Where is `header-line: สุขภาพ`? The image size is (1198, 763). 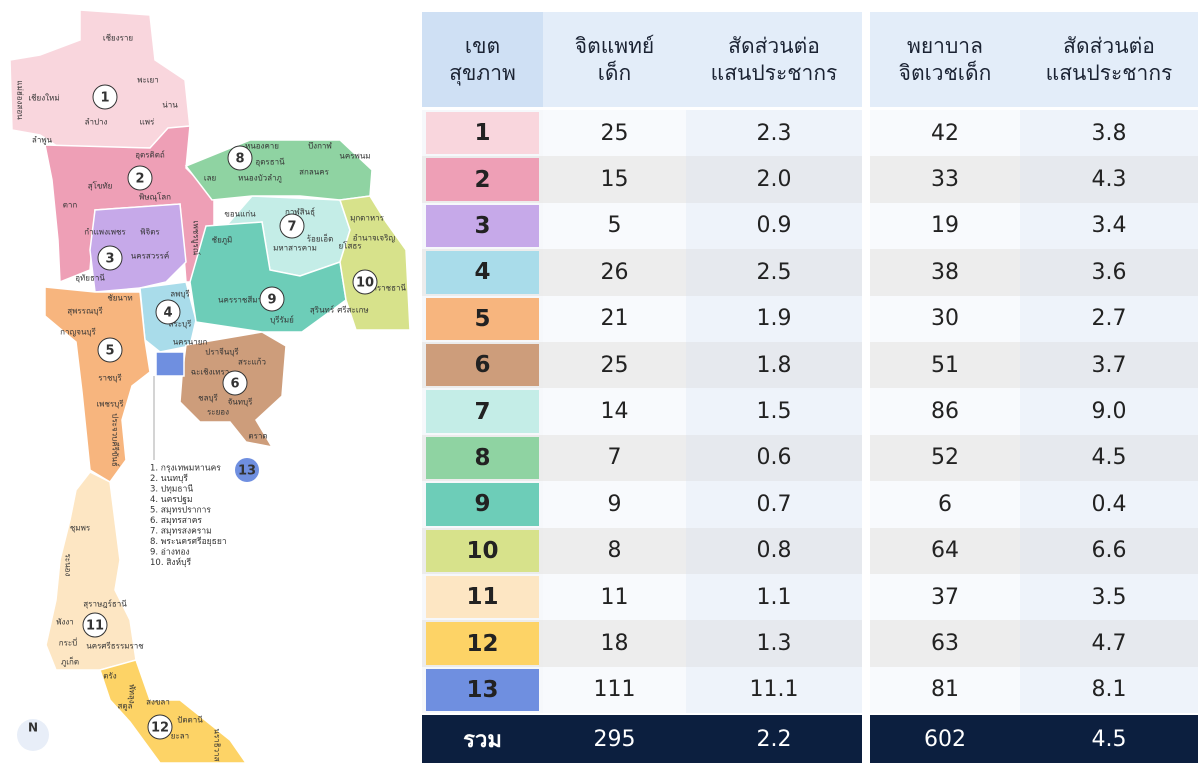 header-line: สุขภาพ is located at coordinates (482, 72).